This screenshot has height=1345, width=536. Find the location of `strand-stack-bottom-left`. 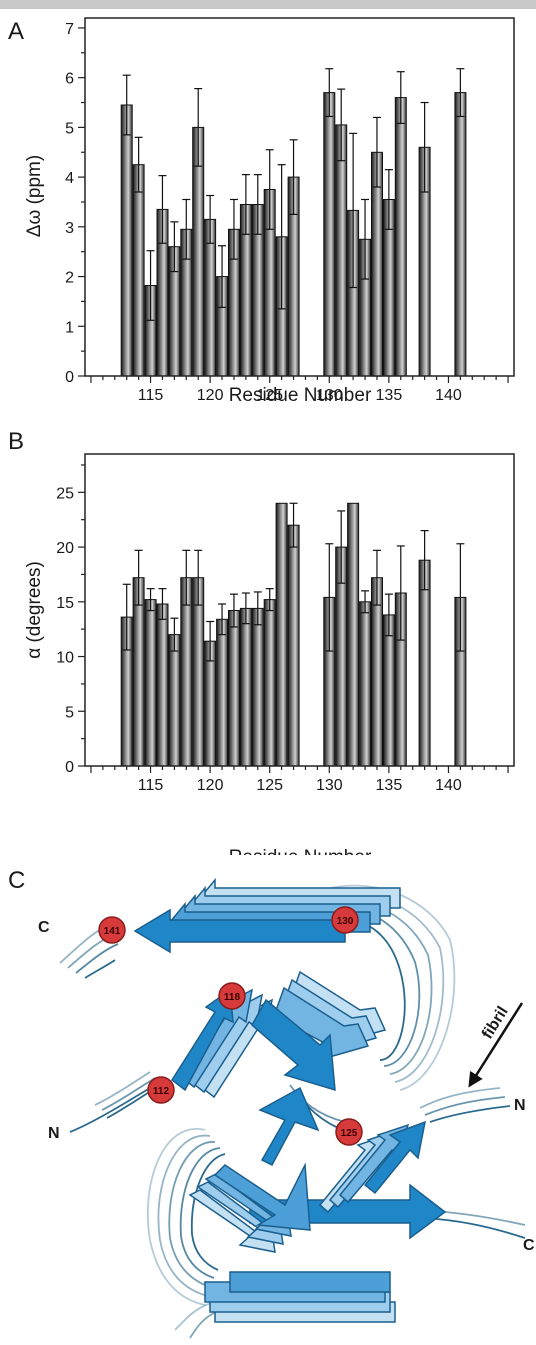

strand-stack-bottom-left is located at coordinates (254, 1169).